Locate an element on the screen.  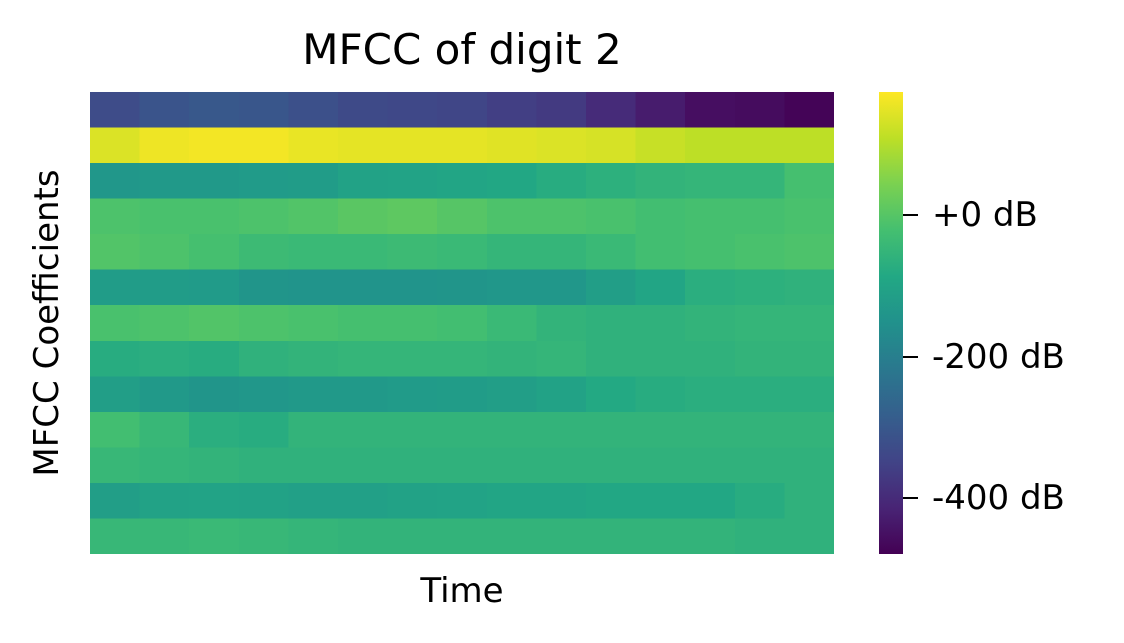
colorbar-tick-label: -200 dB is located at coordinates (998, 356).